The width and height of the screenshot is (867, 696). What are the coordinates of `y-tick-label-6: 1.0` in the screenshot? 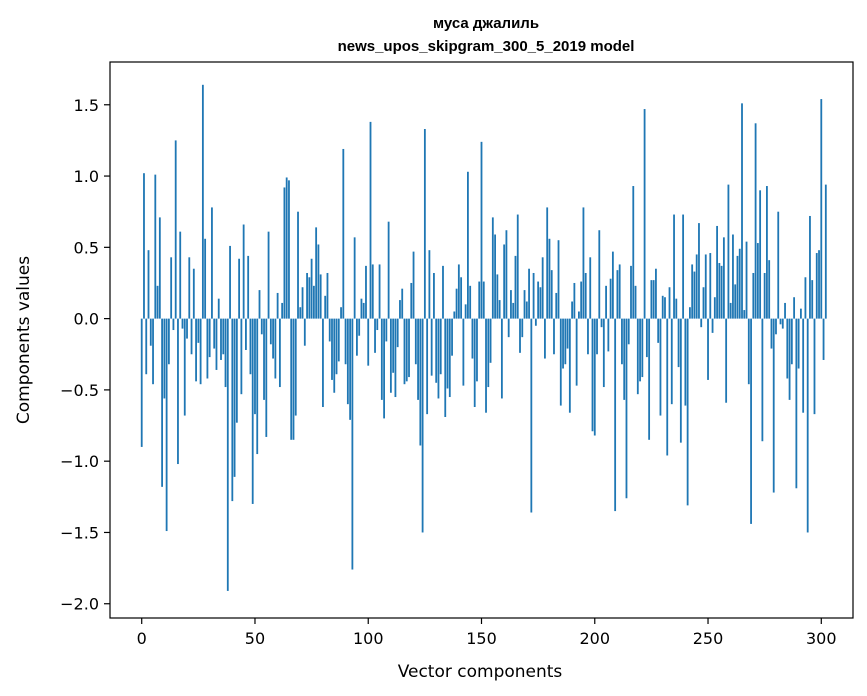 It's located at (86, 176).